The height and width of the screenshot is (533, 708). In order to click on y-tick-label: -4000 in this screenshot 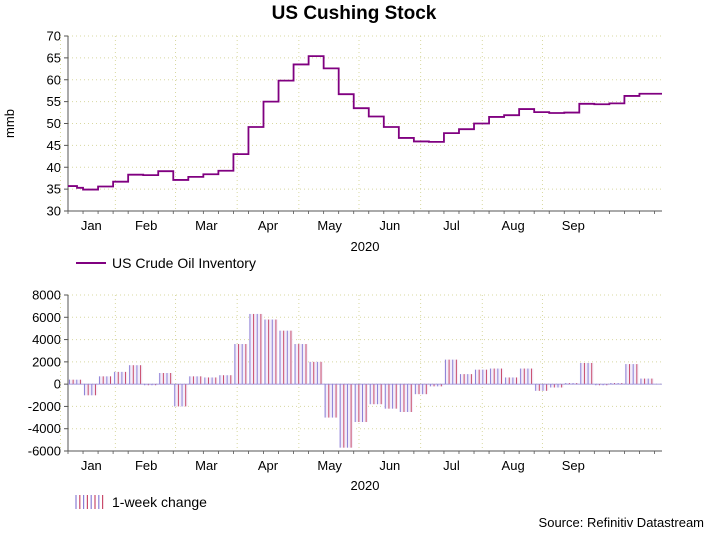, I will do `click(44, 428)`.